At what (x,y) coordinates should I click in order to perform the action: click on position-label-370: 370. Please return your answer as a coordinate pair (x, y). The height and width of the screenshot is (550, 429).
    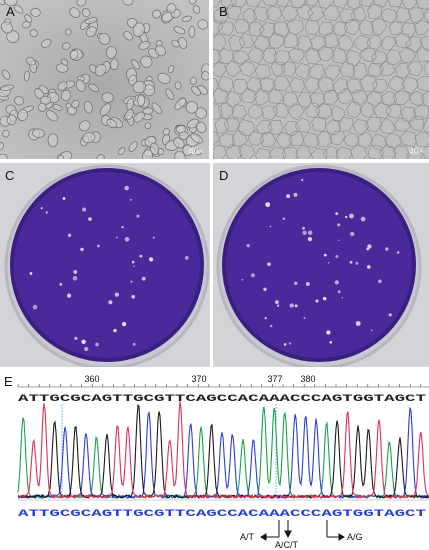
    Looking at the image, I should click on (198, 379).